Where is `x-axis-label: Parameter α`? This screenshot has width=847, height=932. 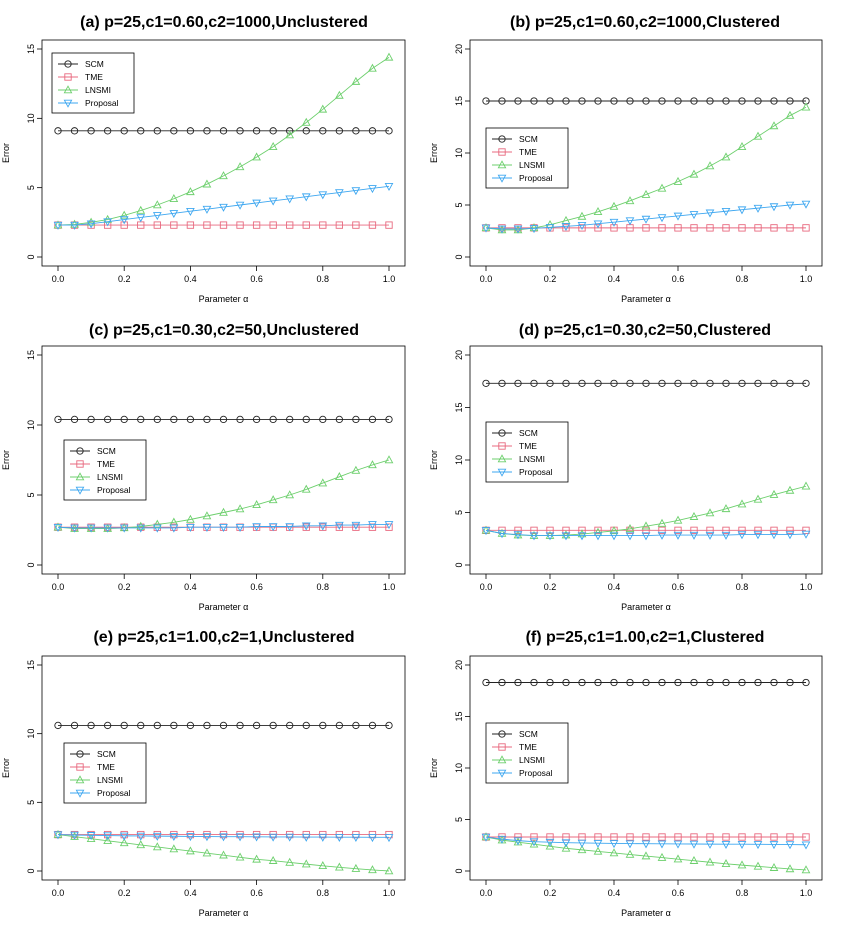 x-axis-label: Parameter α is located at coordinates (224, 299).